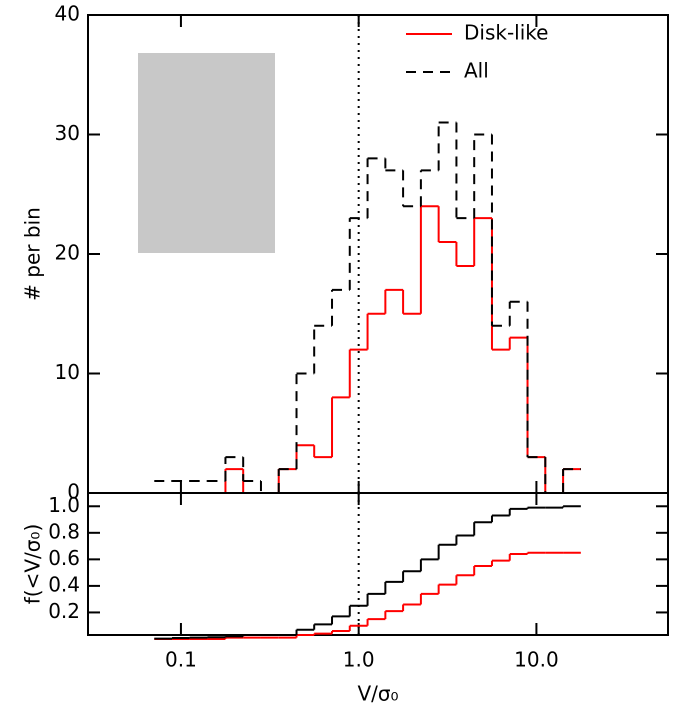 The image size is (680, 715). I want to click on y-tick-label: 0.6, so click(64, 558).